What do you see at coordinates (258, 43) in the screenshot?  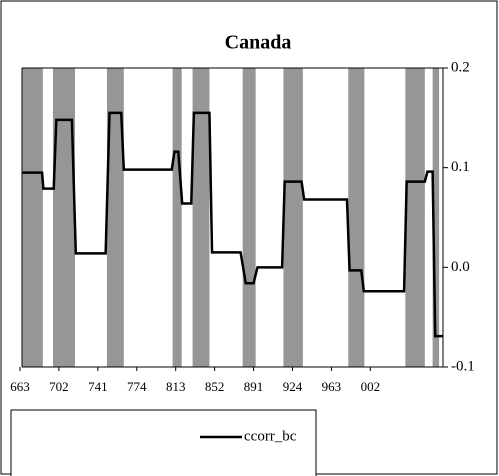 I see `chart-title: Canada` at bounding box center [258, 43].